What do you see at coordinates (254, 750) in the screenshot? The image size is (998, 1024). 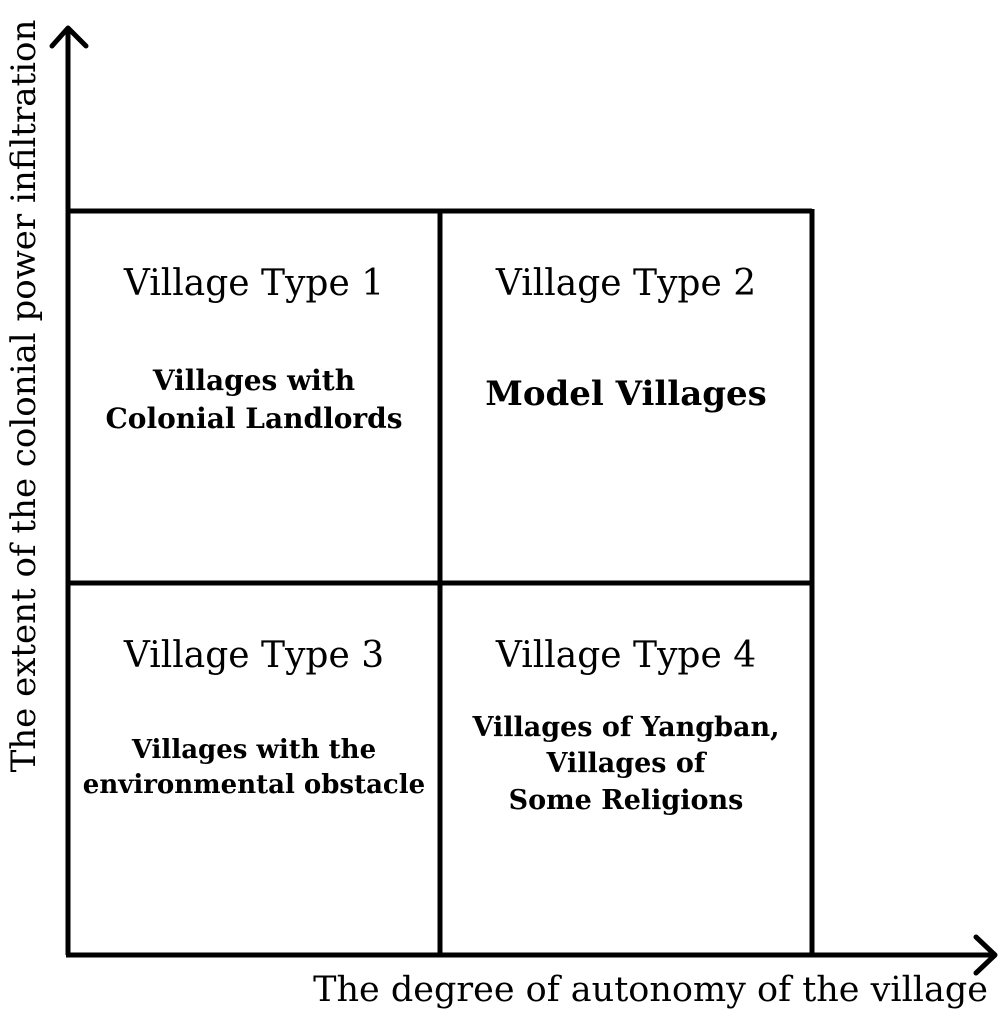 I see `cell-type3-line-1: Villages with the` at bounding box center [254, 750].